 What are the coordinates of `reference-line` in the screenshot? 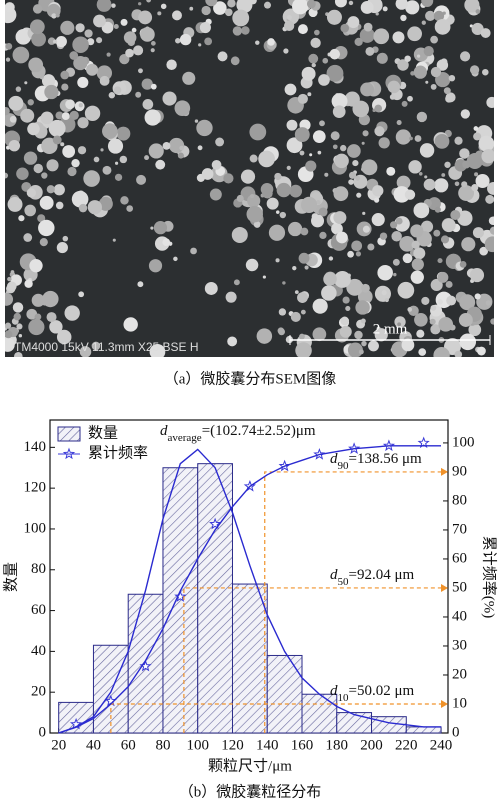 It's located at (353, 602).